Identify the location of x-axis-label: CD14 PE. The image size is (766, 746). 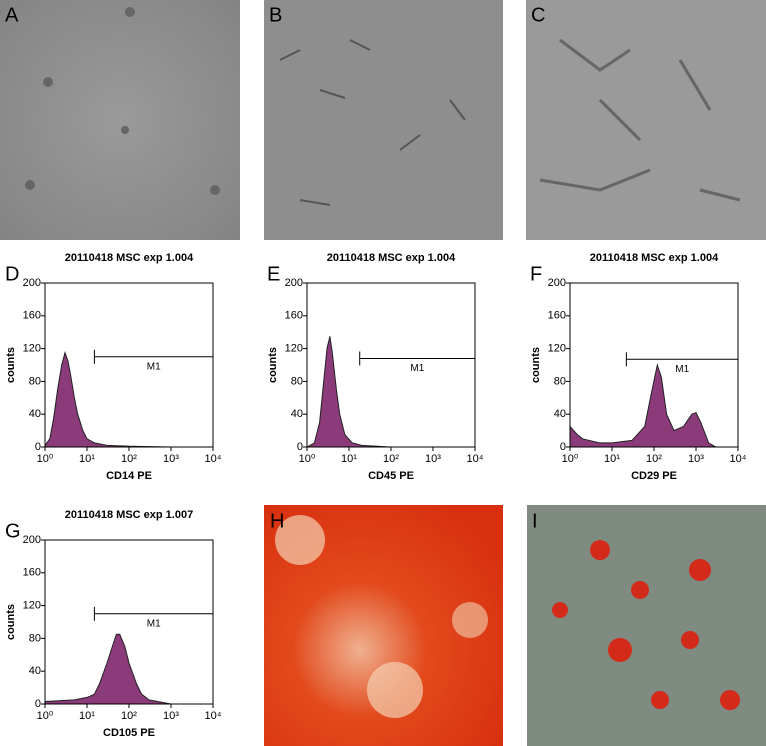
(129, 476).